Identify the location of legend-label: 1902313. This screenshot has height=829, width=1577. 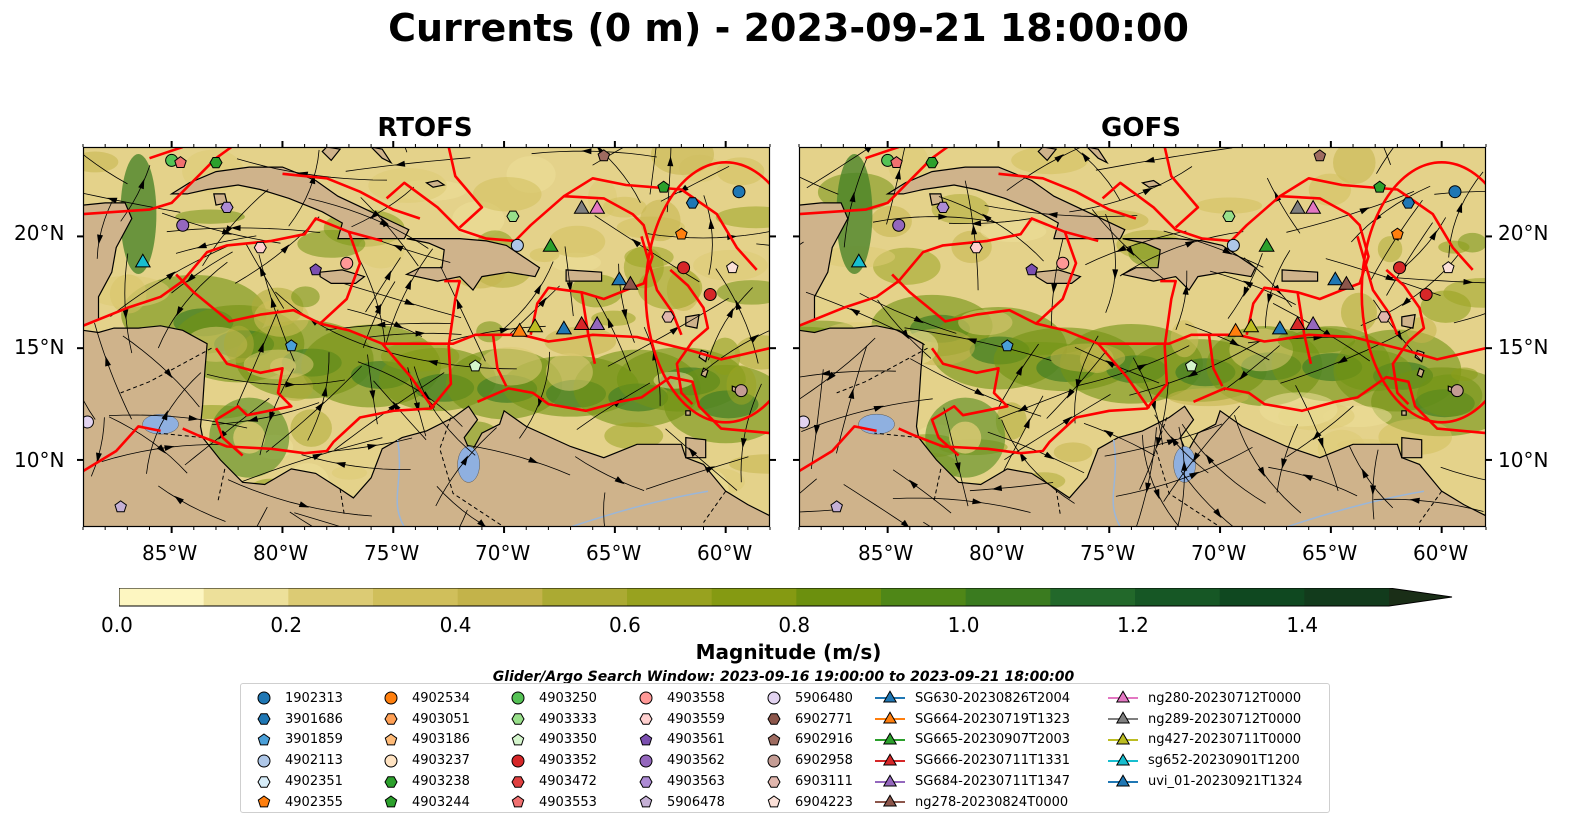
(314, 698).